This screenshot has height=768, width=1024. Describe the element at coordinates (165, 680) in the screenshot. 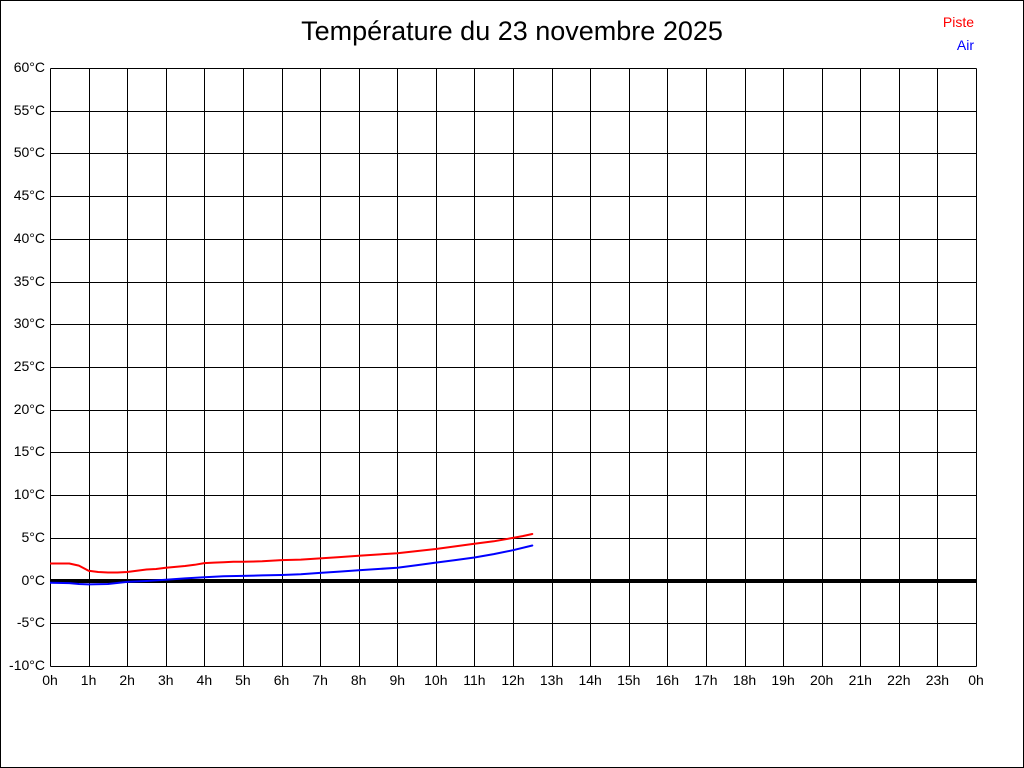

I see `x-tick-label: 3h` at that location.